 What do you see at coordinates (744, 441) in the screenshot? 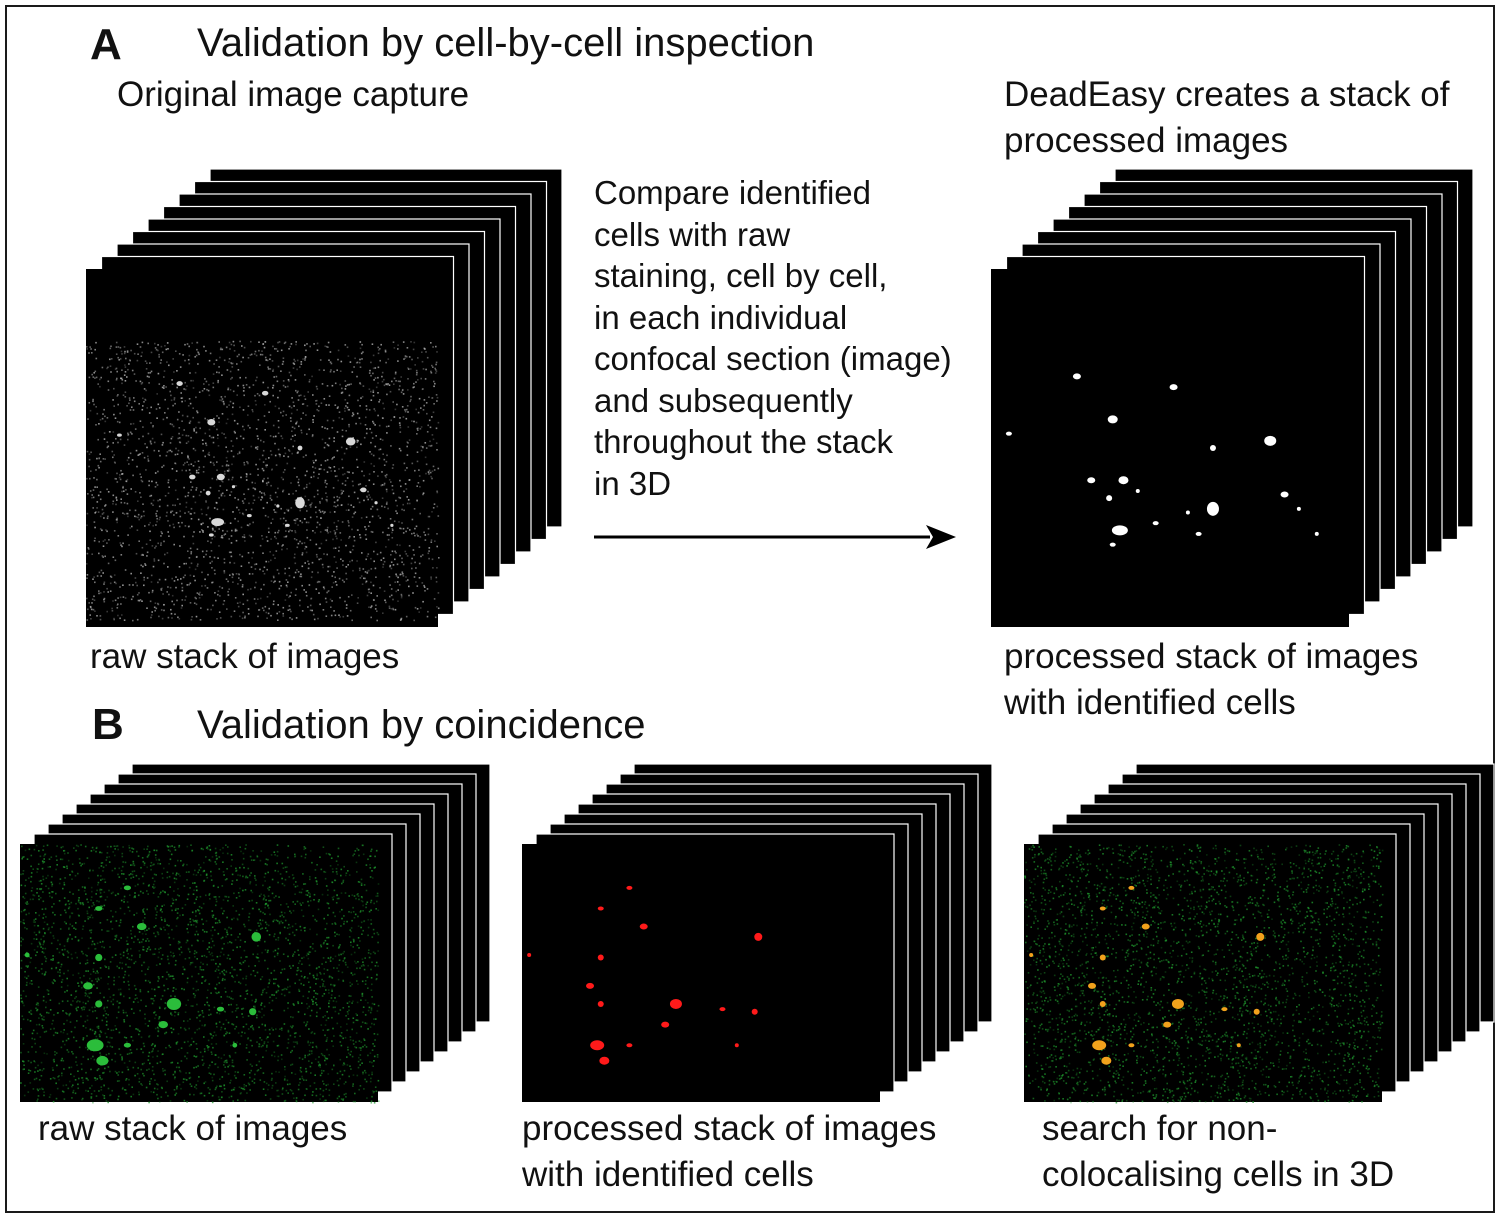
I see `instruction-line: throughout the stack` at bounding box center [744, 441].